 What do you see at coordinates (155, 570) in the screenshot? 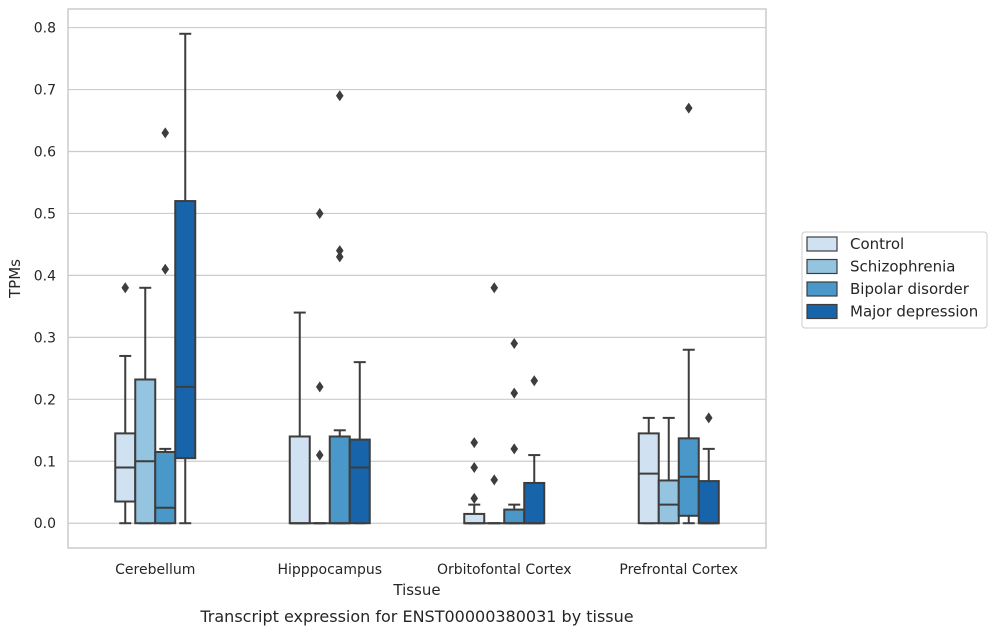
I see `x-tick-label: Cerebellum` at bounding box center [155, 570].